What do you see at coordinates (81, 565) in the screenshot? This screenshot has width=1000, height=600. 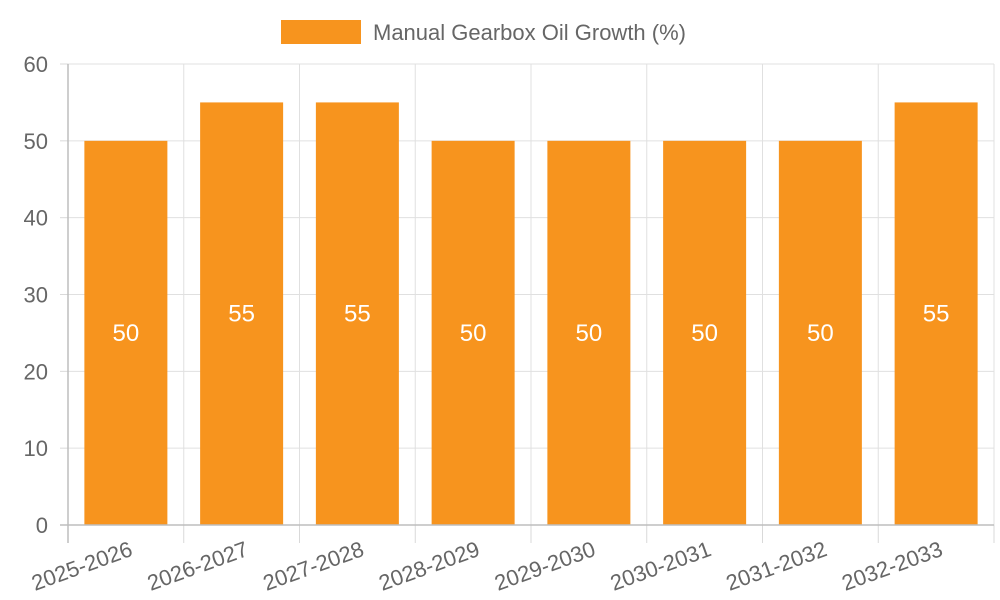 I see `x-tick-label: 2025-2026` at bounding box center [81, 565].